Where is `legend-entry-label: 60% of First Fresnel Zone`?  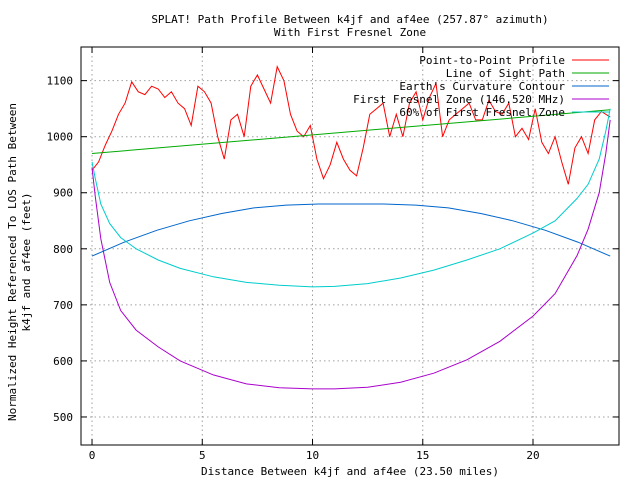
legend-entry-label: 60% of First Fresnel Zone is located at coordinates (482, 112).